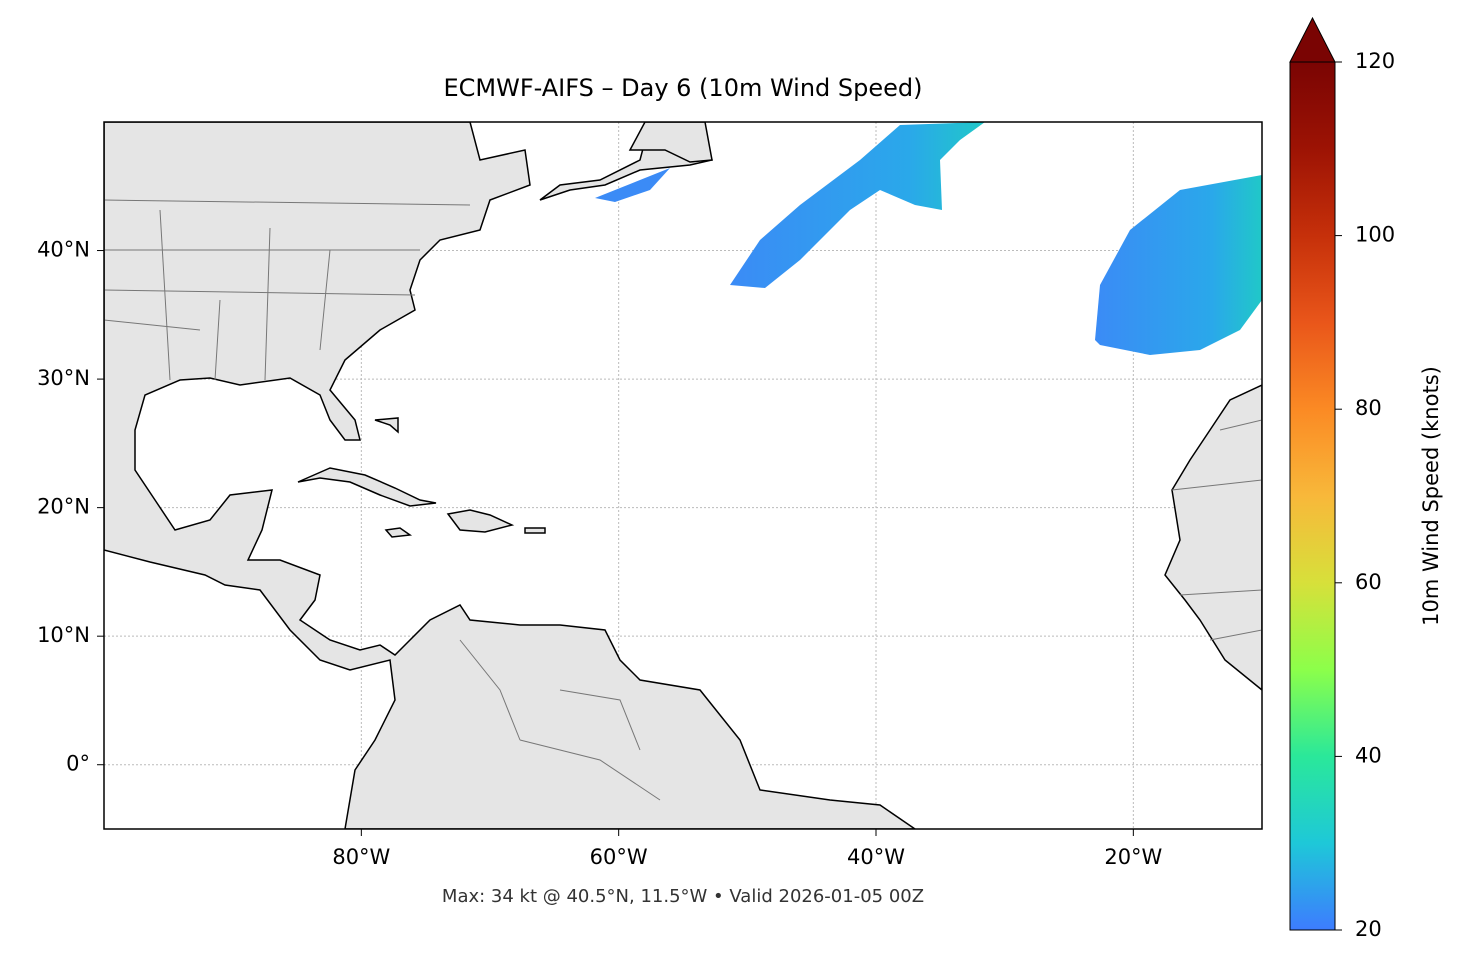 This screenshot has height=973, width=1466. Describe the element at coordinates (1133, 857) in the screenshot. I see `x-tick-label: 20°W` at that location.